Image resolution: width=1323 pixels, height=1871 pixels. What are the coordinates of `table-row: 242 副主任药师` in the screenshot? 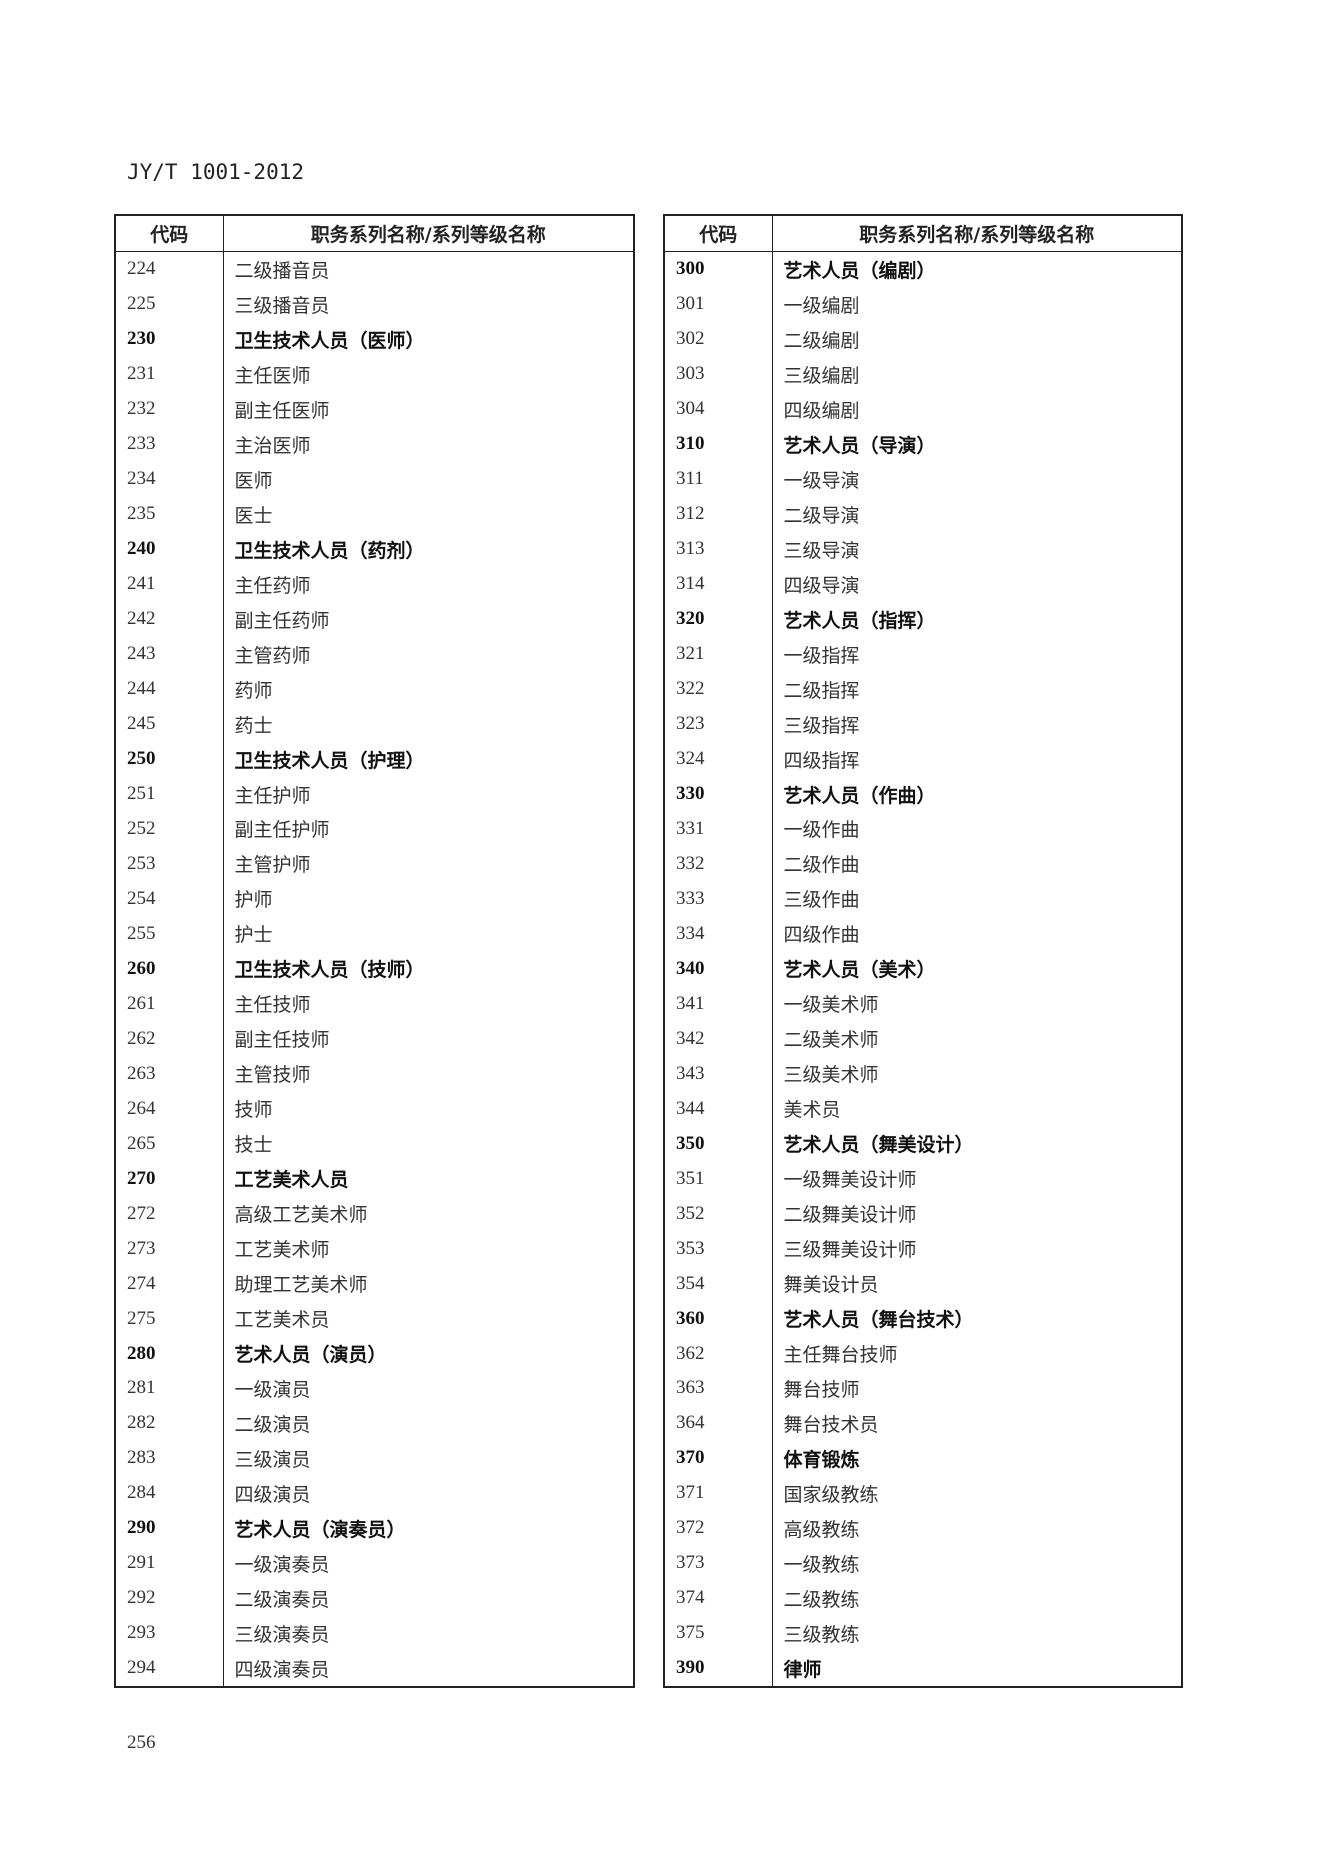 It's located at (374, 619).